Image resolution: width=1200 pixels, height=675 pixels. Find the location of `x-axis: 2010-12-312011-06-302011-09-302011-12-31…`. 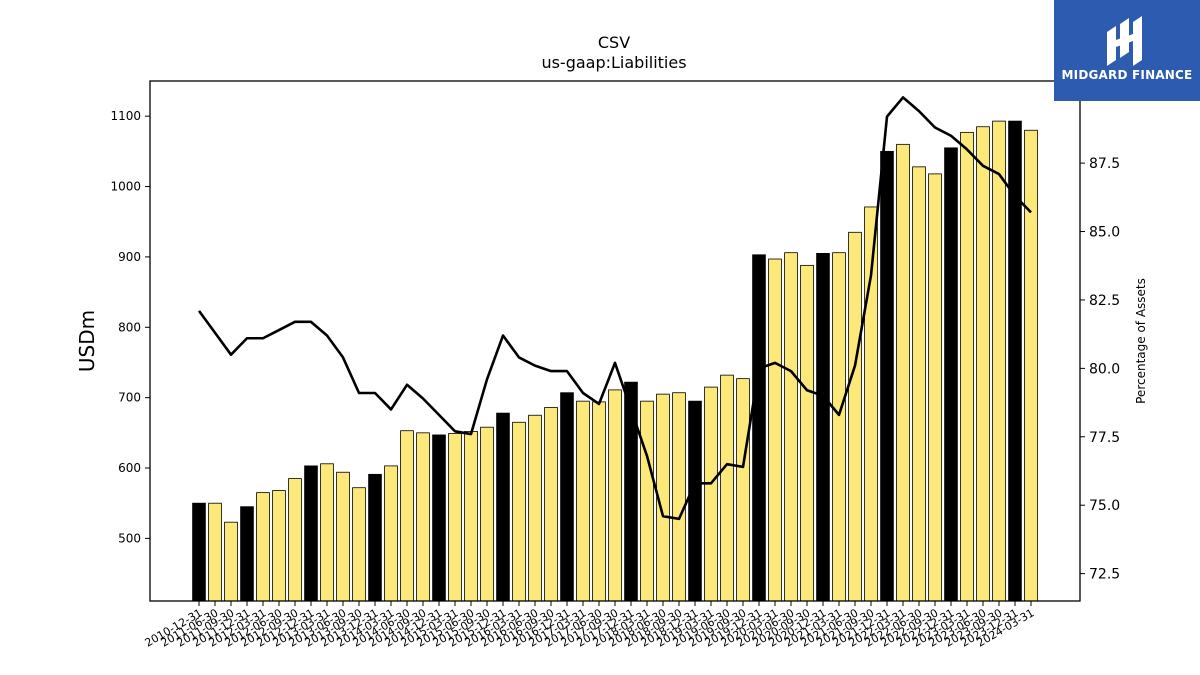

x-axis: 2010-12-312011-06-302011-09-302011-12-31… is located at coordinates (590, 625).